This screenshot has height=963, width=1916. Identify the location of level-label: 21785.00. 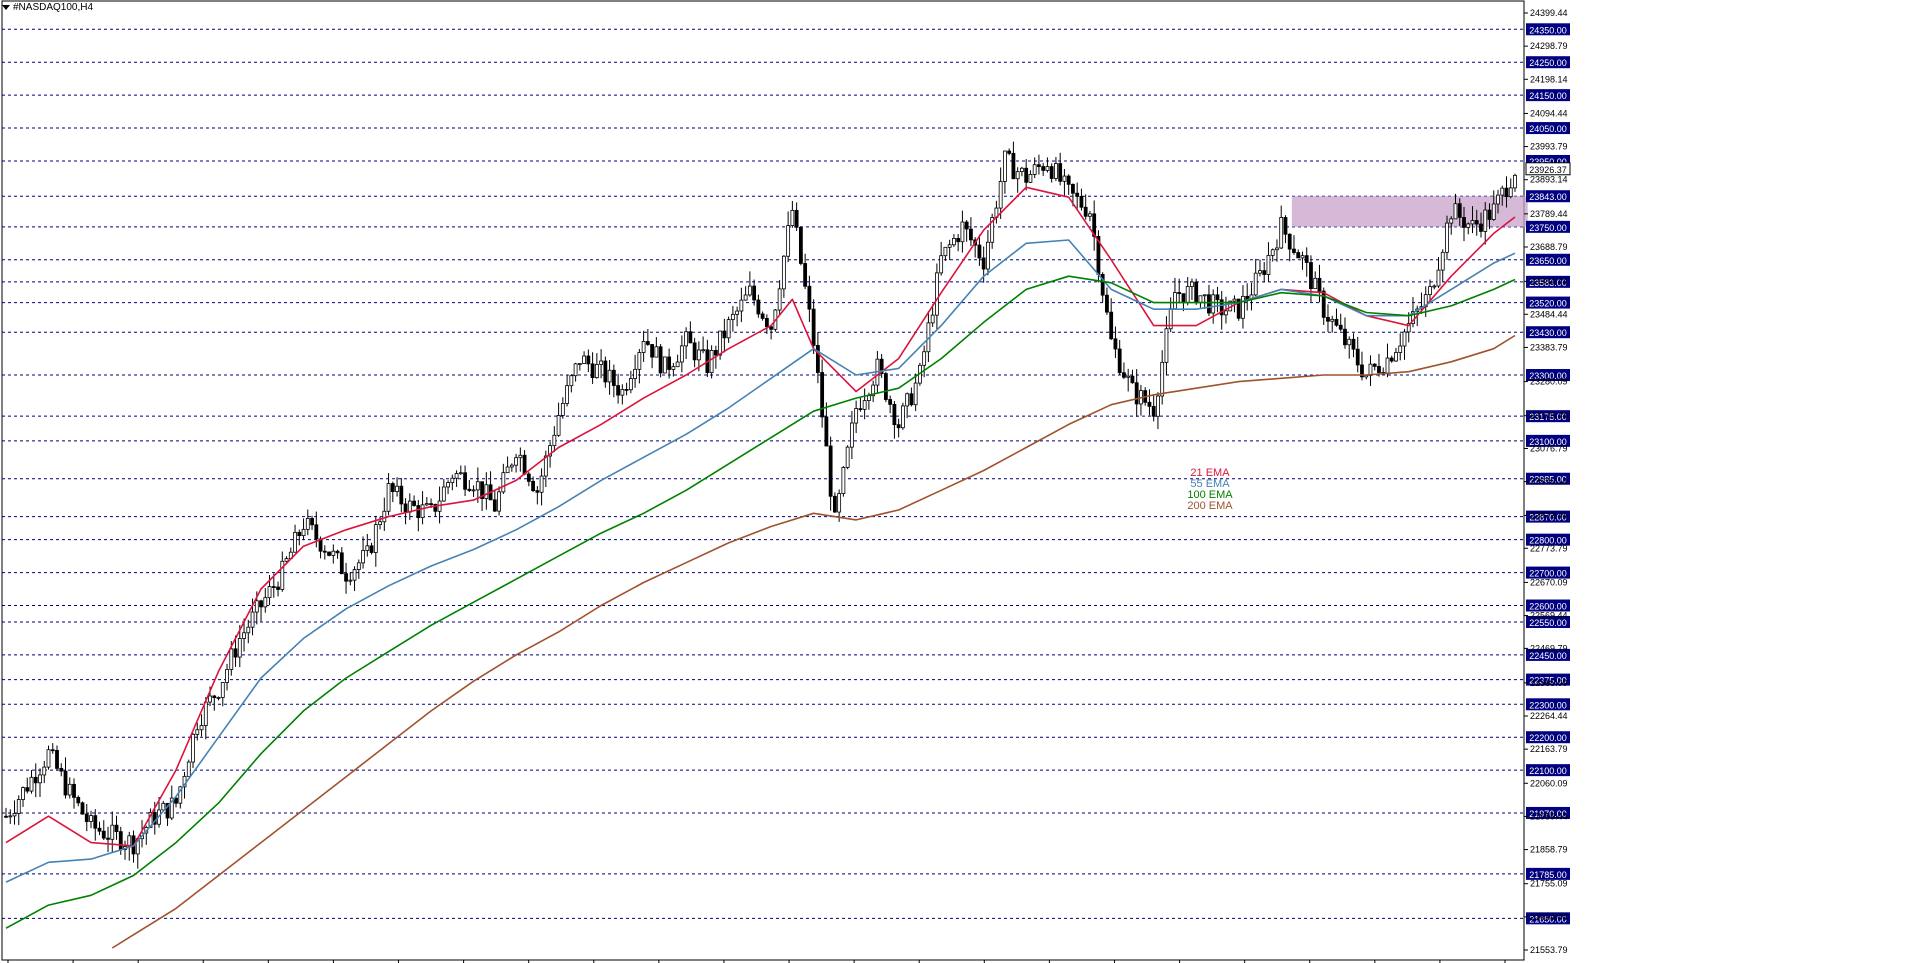
(1548, 875).